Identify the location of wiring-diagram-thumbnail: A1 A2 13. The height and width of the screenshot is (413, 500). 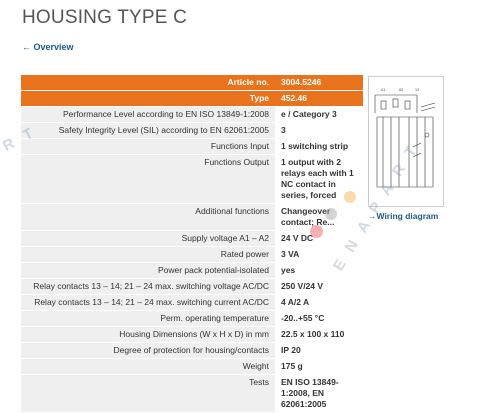
(406, 141).